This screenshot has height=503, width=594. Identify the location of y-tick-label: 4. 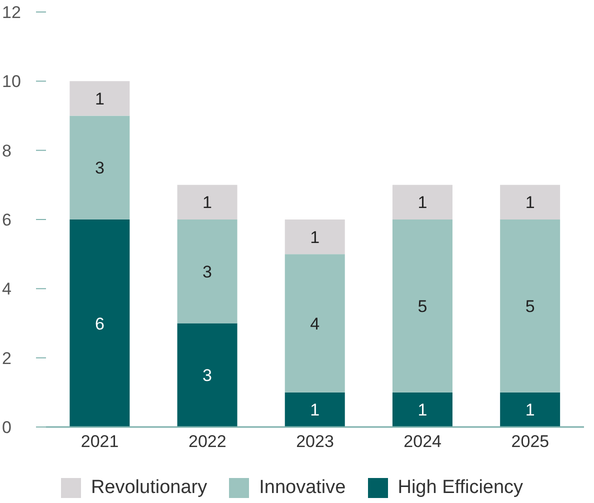
(7, 289).